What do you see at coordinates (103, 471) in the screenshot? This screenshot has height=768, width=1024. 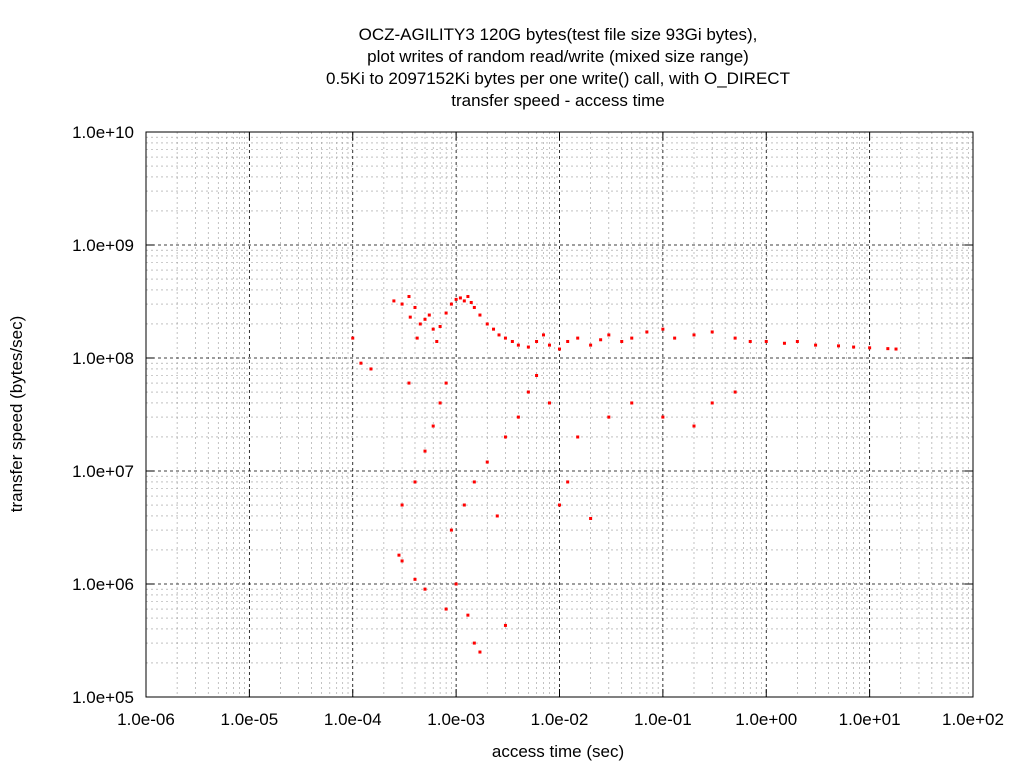 I see `y-tick-label: 1.0e+07` at bounding box center [103, 471].